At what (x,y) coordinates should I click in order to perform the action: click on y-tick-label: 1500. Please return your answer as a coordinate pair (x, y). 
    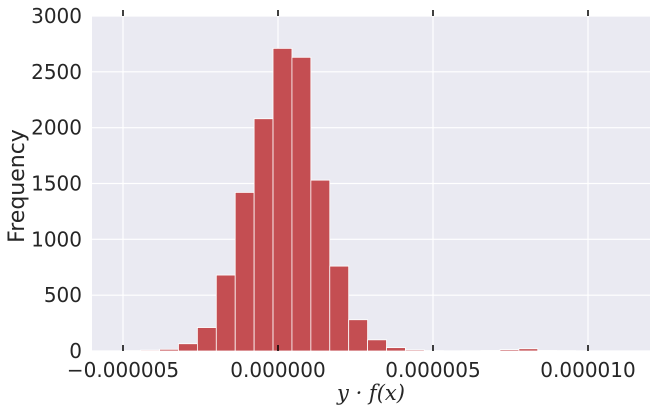
    Looking at the image, I should click on (56, 184).